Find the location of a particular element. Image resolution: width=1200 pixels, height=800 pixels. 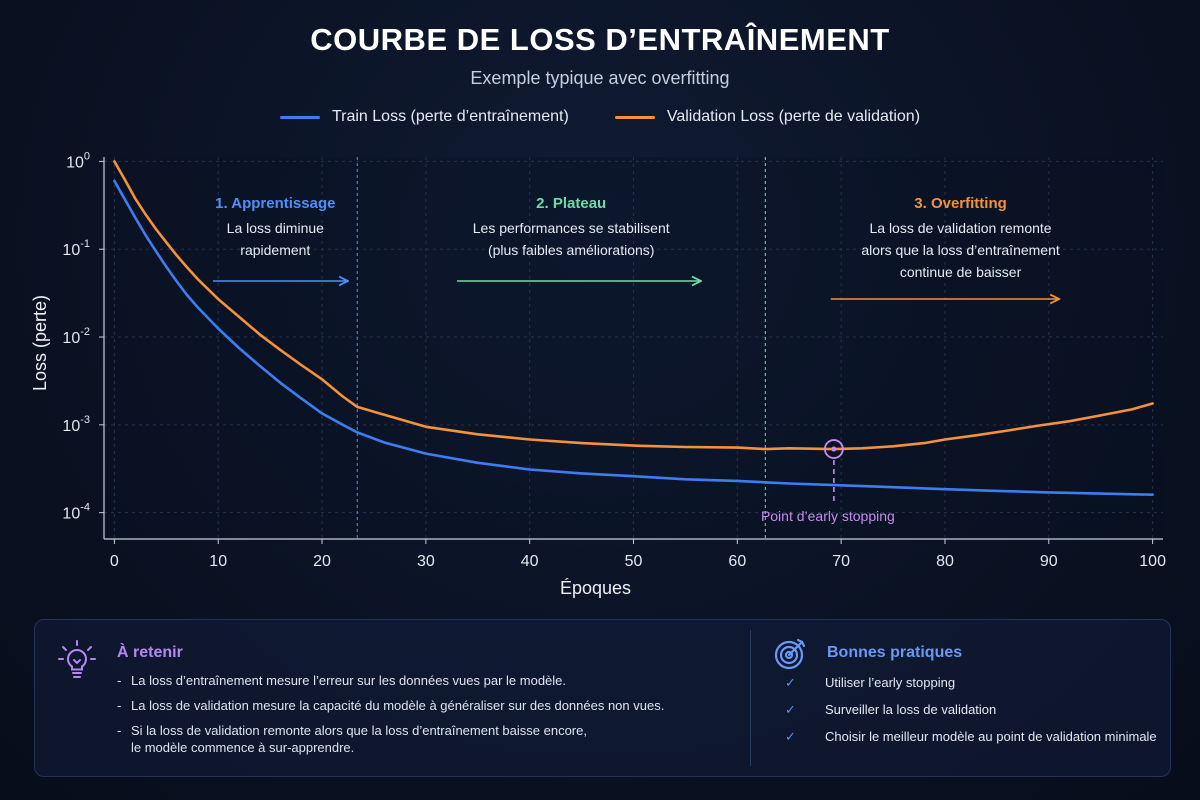

phase-description: La loss de validation remonte is located at coordinates (960, 228).